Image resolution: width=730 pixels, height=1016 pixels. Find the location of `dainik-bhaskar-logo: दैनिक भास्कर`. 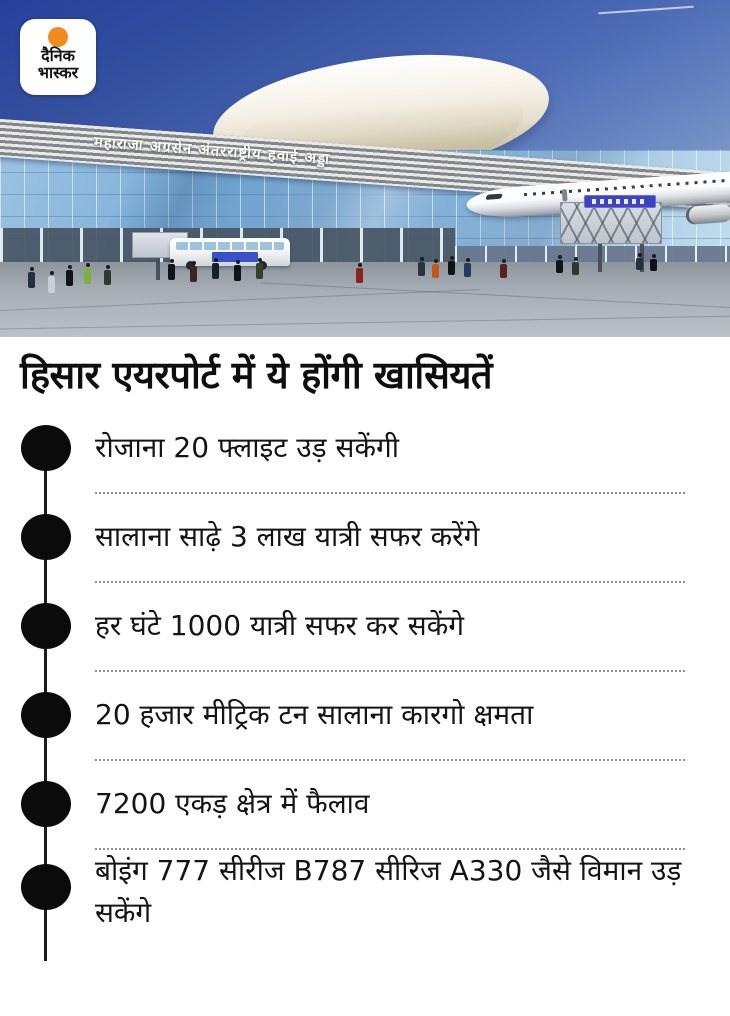

dainik-bhaskar-logo: दैनिक भास्कर is located at coordinates (58, 57).